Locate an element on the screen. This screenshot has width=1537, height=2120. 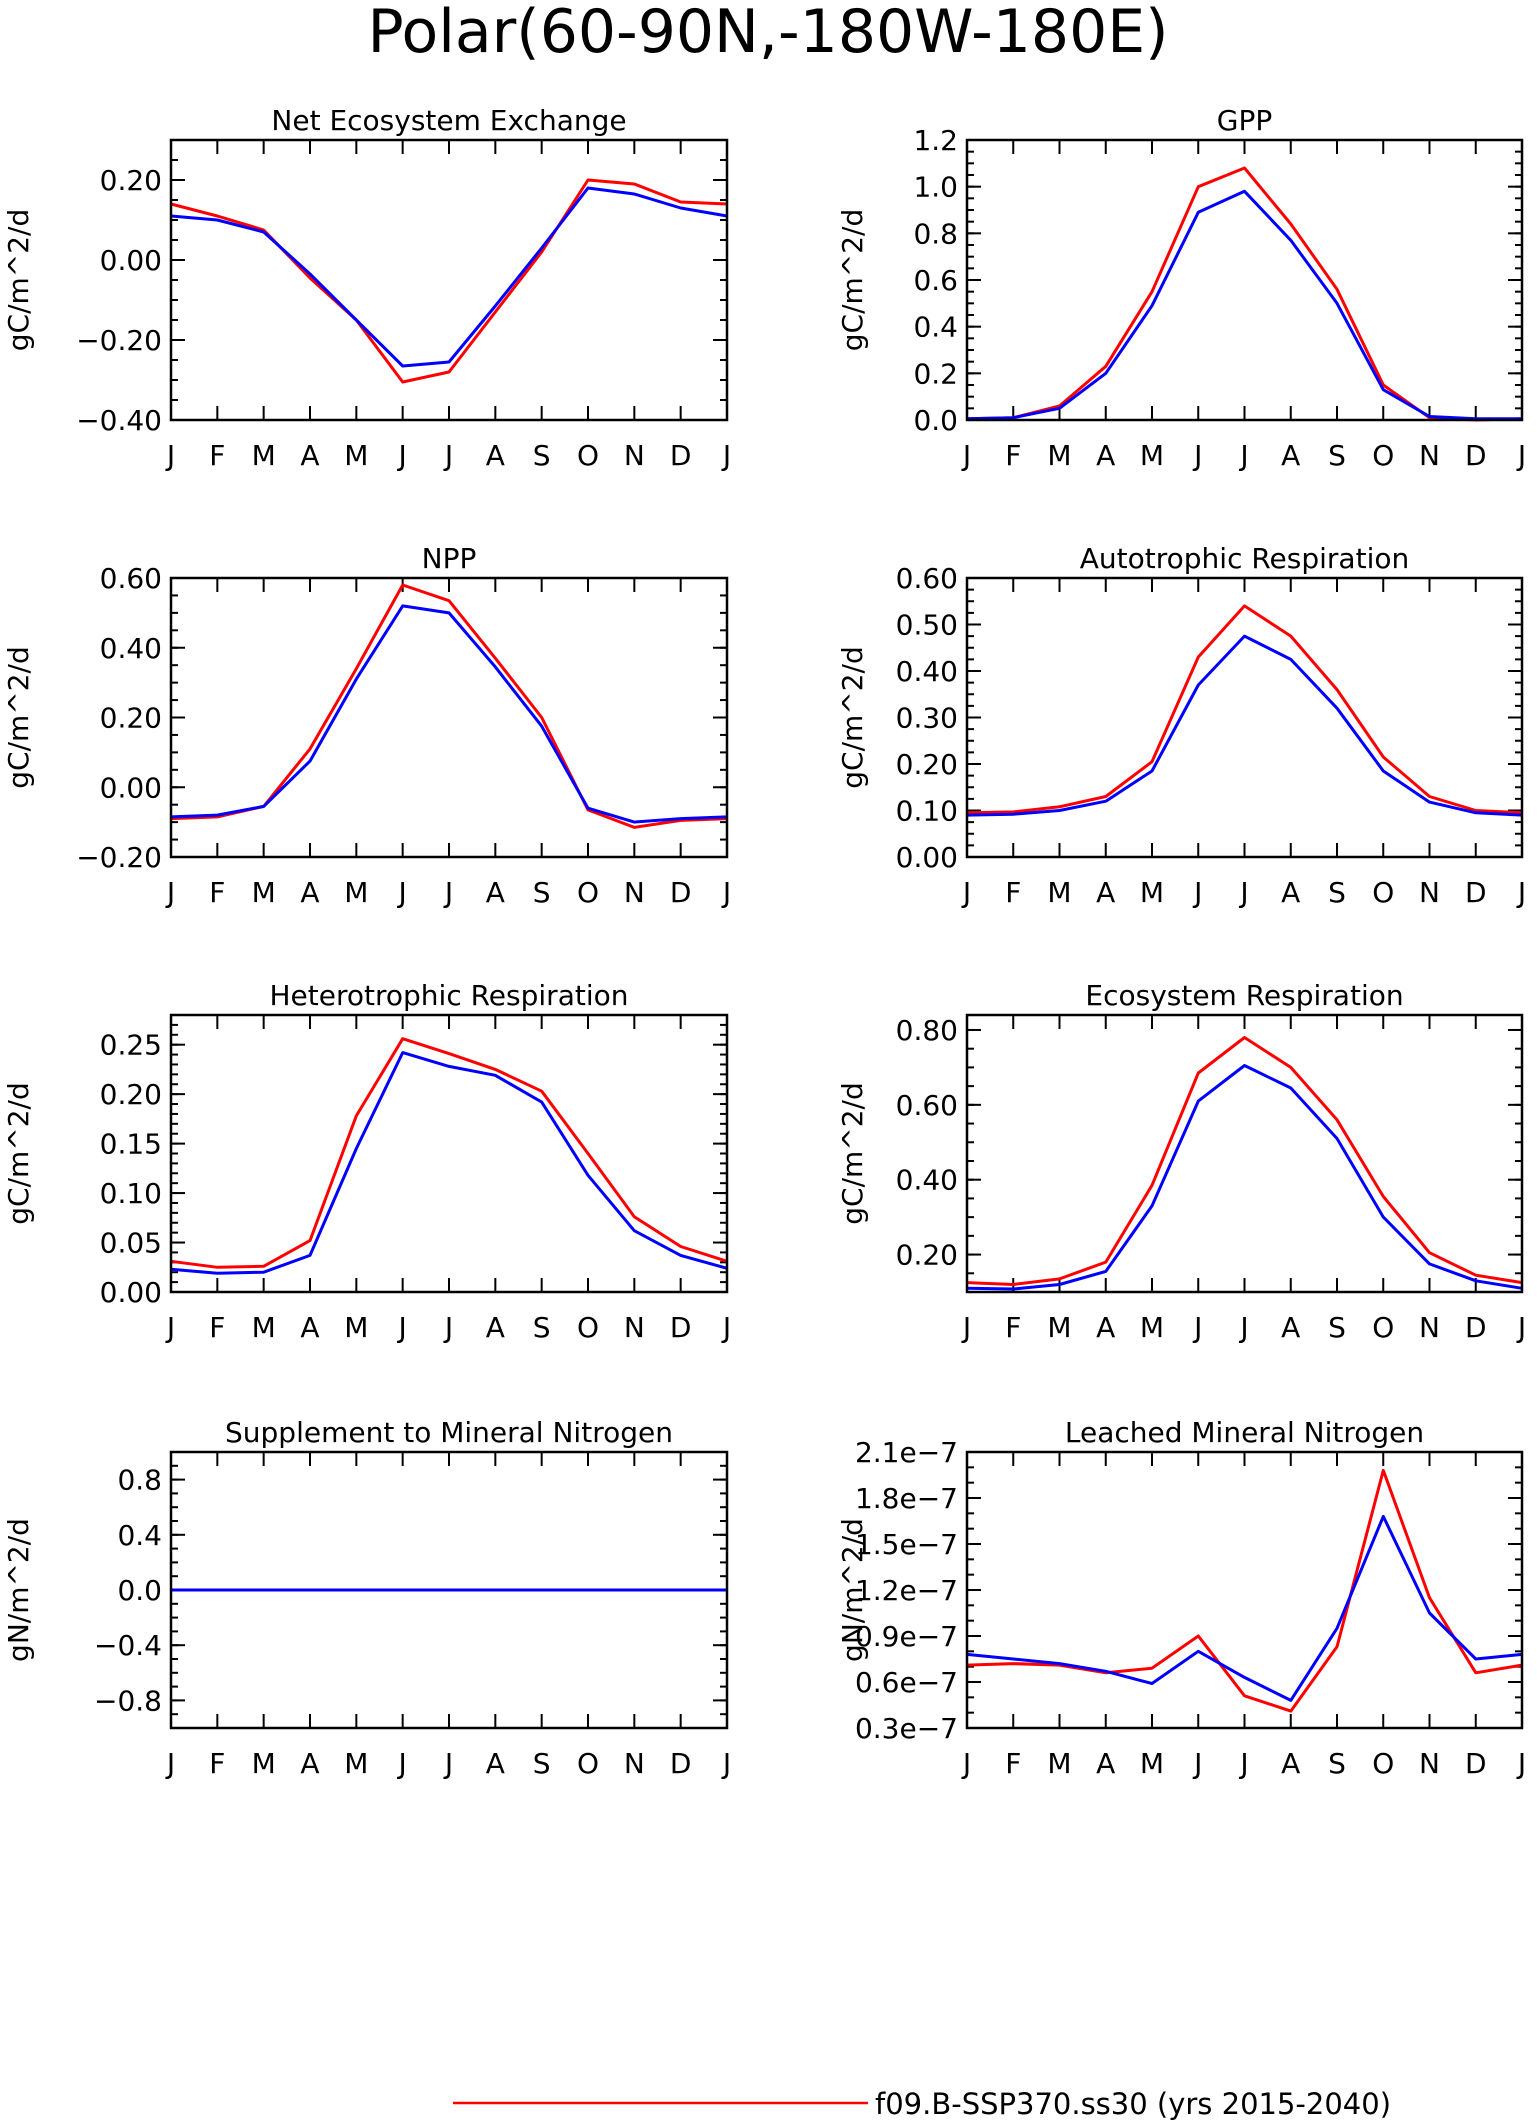
y-axis-label: gN/m^2/d is located at coordinates (852, 1590).